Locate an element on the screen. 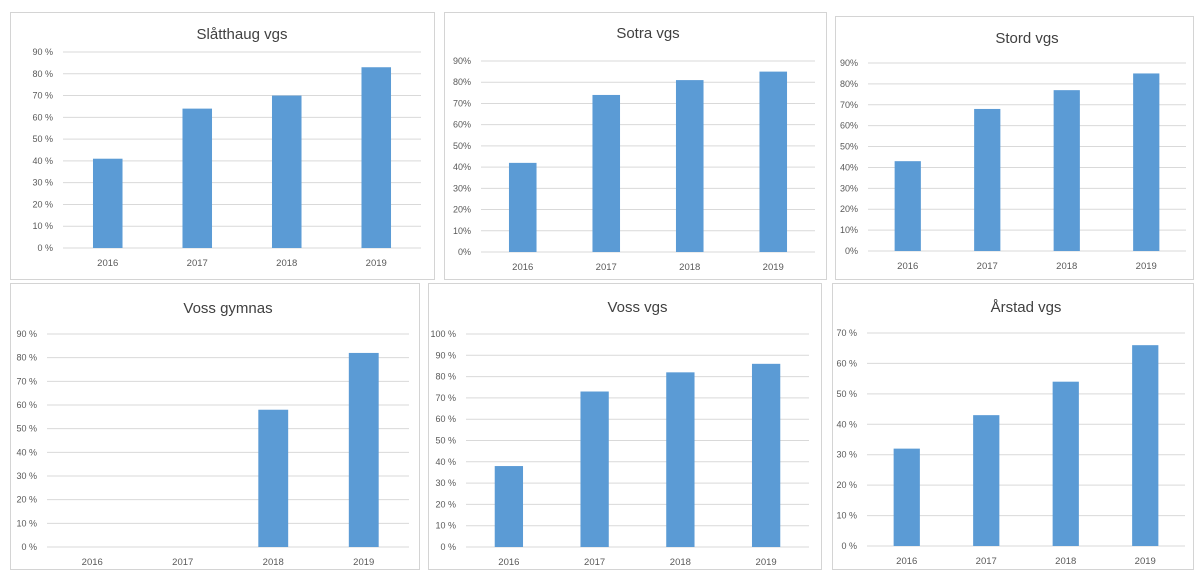  chart-title: Stord vgs is located at coordinates (1026, 38).